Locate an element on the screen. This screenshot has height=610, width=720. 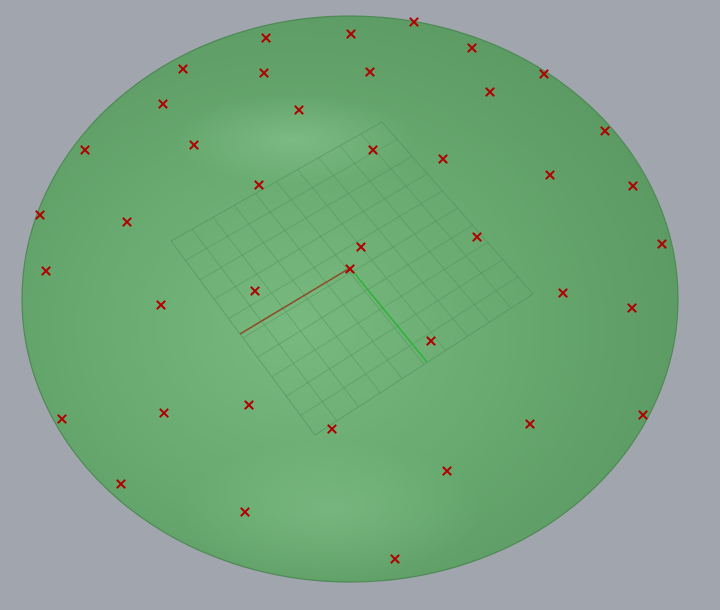
origin-axes is located at coordinates (333, 315).